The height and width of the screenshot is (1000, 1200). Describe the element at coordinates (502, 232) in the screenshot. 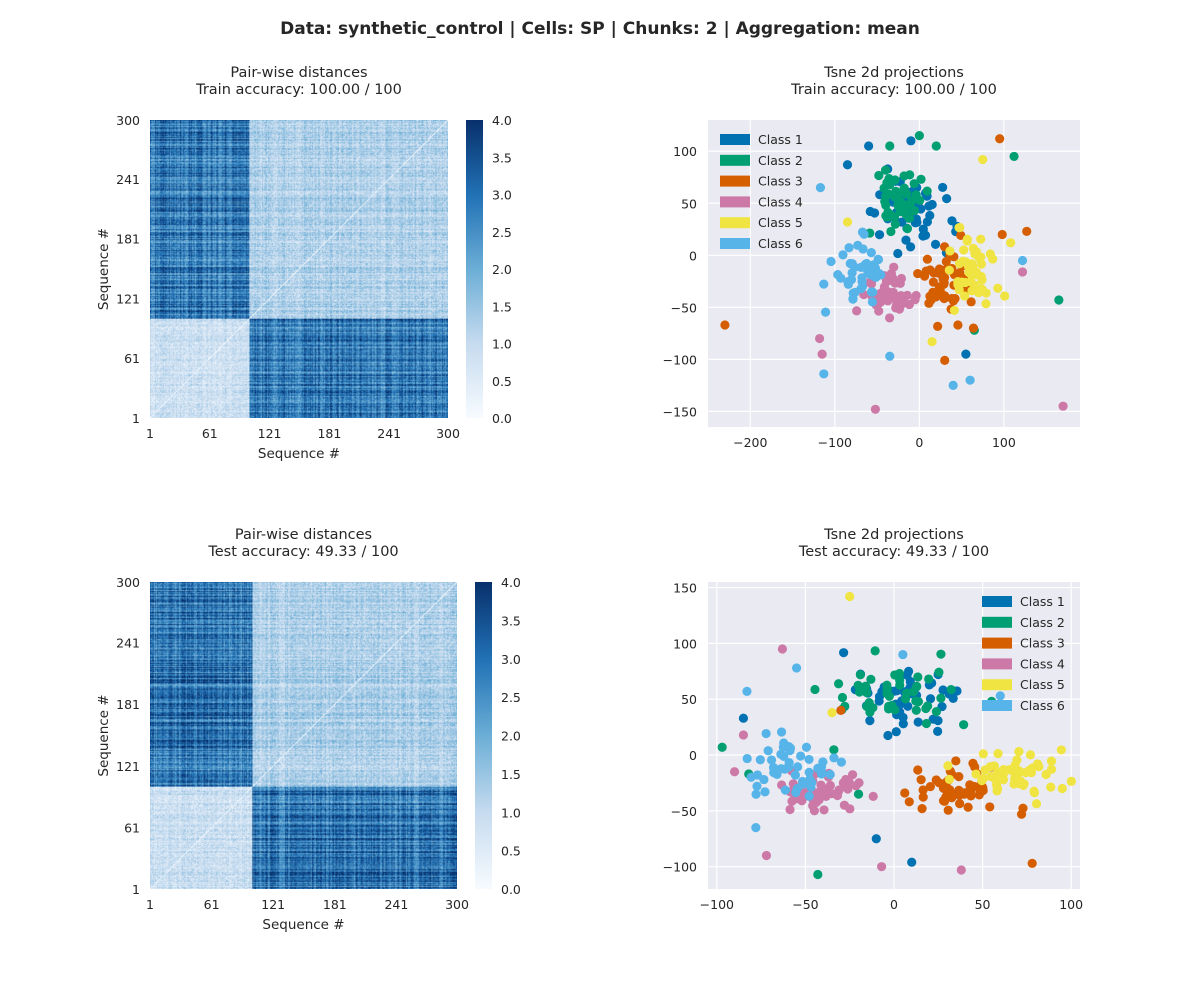

I see `colorbar-tick-label: 2.5` at that location.